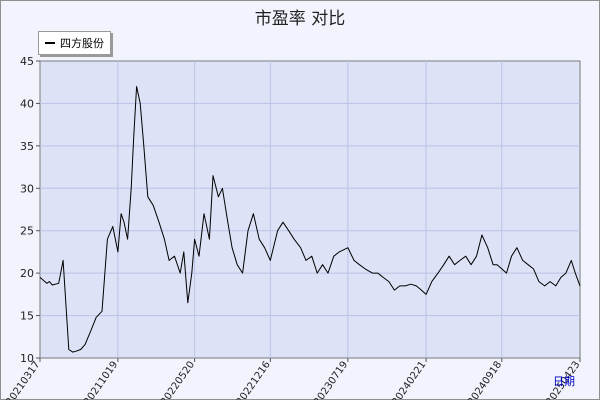  Describe the element at coordinates (27, 273) in the screenshot. I see `y-tick-label: 20` at that location.